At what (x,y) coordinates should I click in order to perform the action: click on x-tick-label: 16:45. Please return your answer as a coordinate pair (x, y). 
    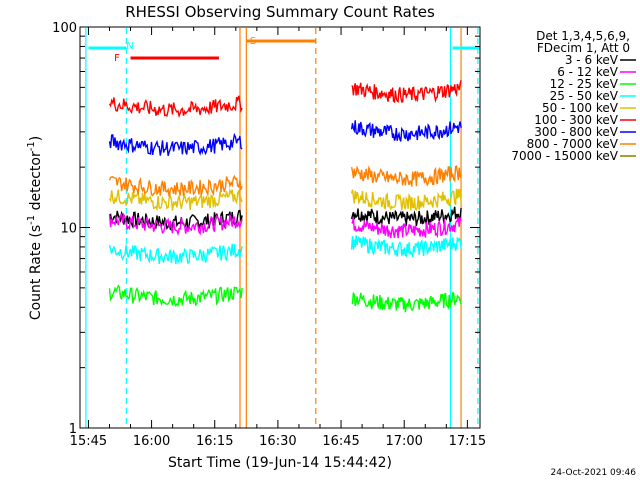
    Looking at the image, I should click on (340, 441).